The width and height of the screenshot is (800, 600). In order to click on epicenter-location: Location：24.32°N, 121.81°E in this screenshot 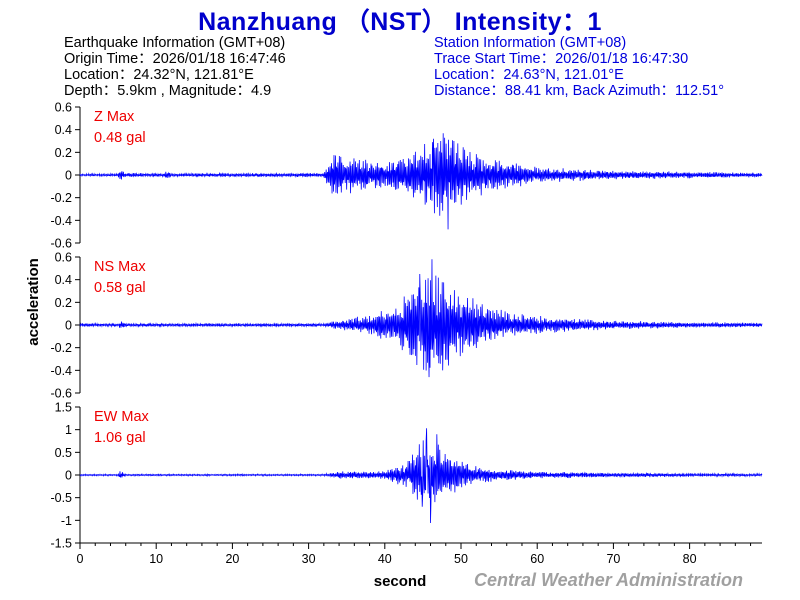, I will do `click(159, 75)`.